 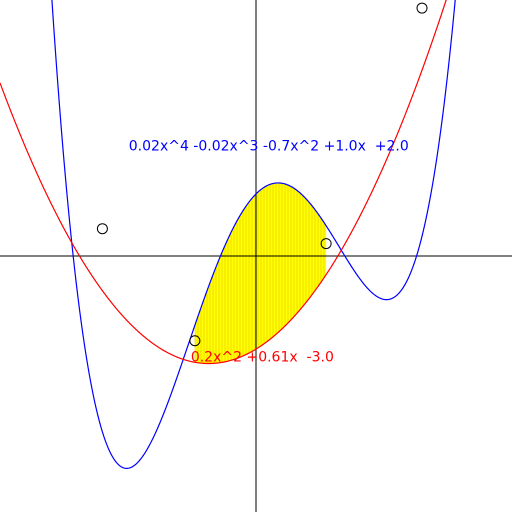 I want to click on shaded-region-layer, so click(x=260, y=273).